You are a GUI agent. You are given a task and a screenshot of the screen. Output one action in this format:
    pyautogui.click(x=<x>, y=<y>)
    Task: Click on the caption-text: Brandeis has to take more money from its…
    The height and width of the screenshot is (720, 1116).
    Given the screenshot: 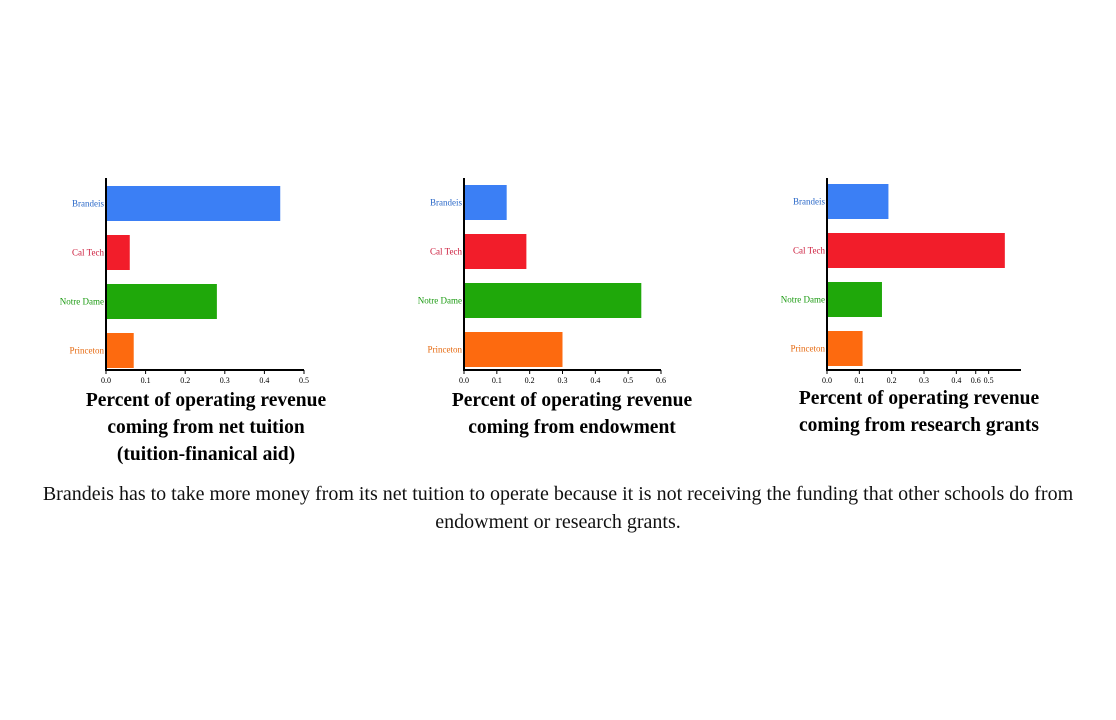 What is the action you would take?
    pyautogui.click(x=558, y=508)
    